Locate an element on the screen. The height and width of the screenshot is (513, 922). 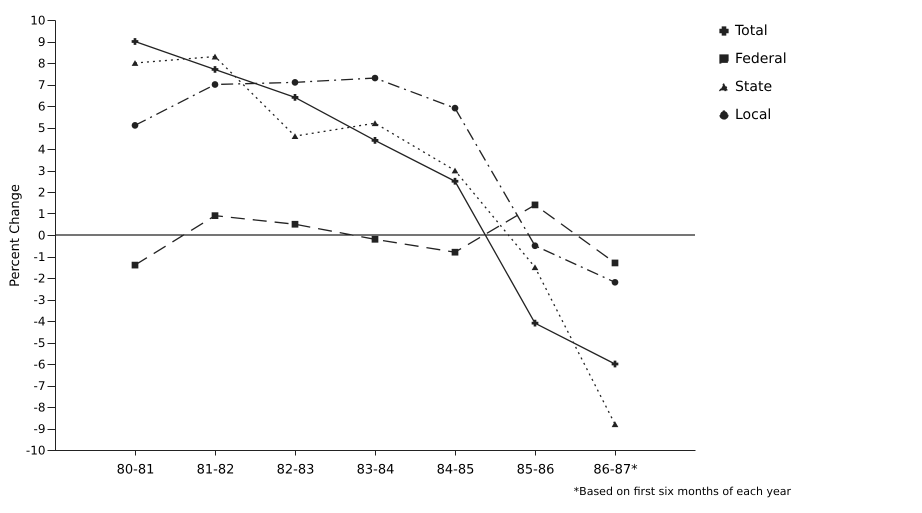
x-tick-label: 81-82 is located at coordinates (215, 470).